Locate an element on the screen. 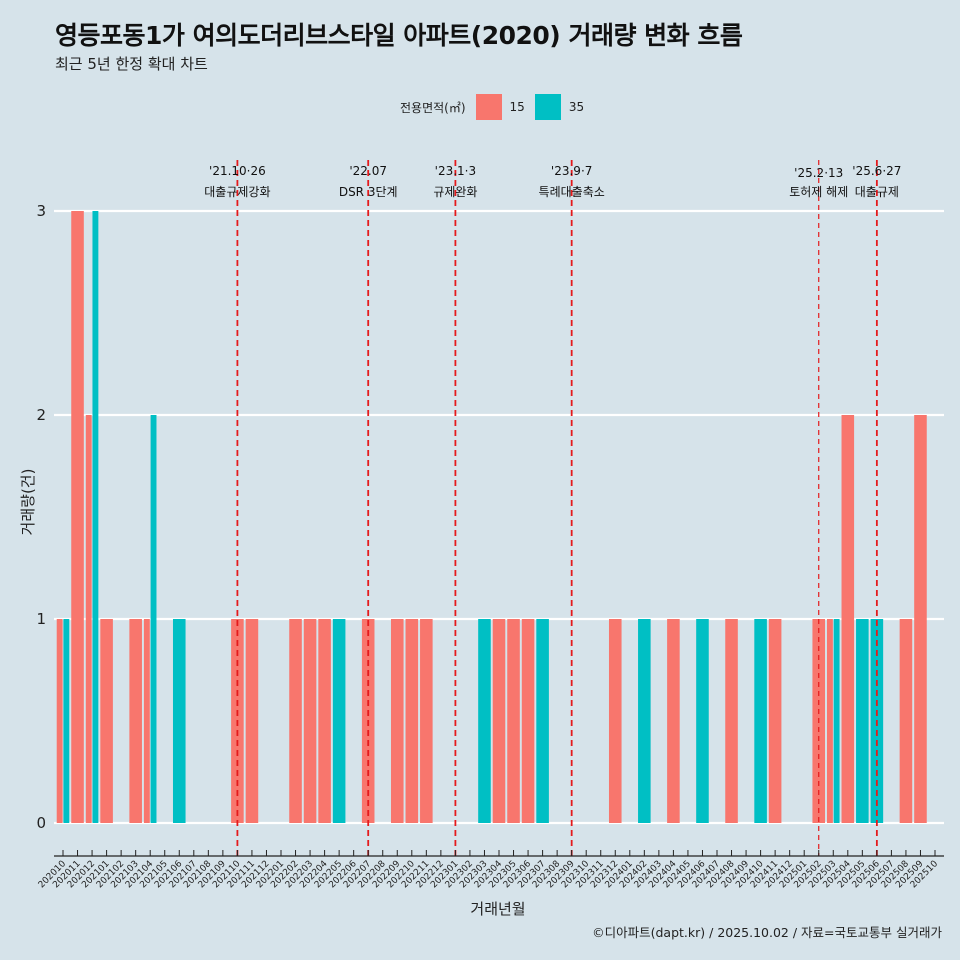 This screenshot has width=960, height=960. y-tick-label: 0 is located at coordinates (41, 823).